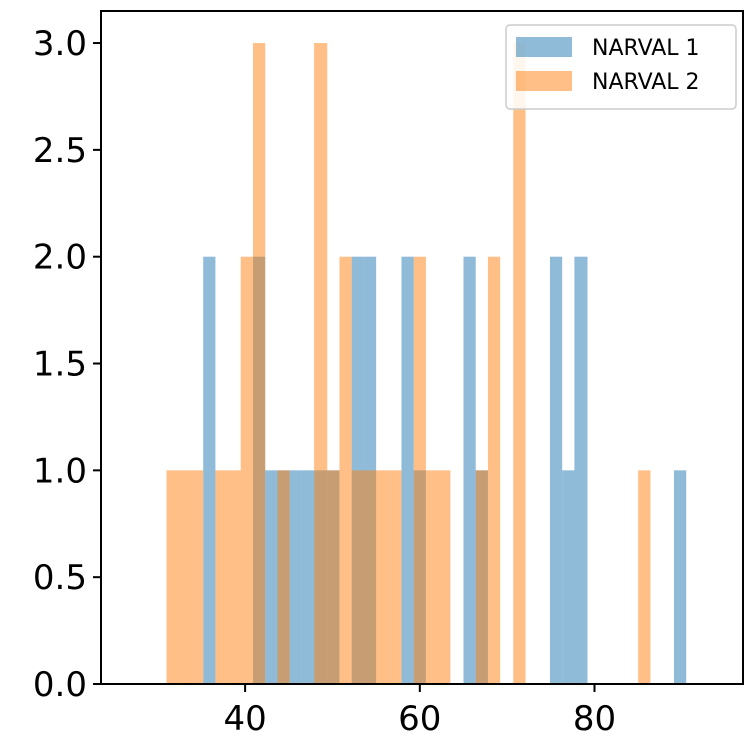 The width and height of the screenshot is (745, 738). Describe the element at coordinates (60, 44) in the screenshot. I see `y-tick-label: 3.0` at that location.